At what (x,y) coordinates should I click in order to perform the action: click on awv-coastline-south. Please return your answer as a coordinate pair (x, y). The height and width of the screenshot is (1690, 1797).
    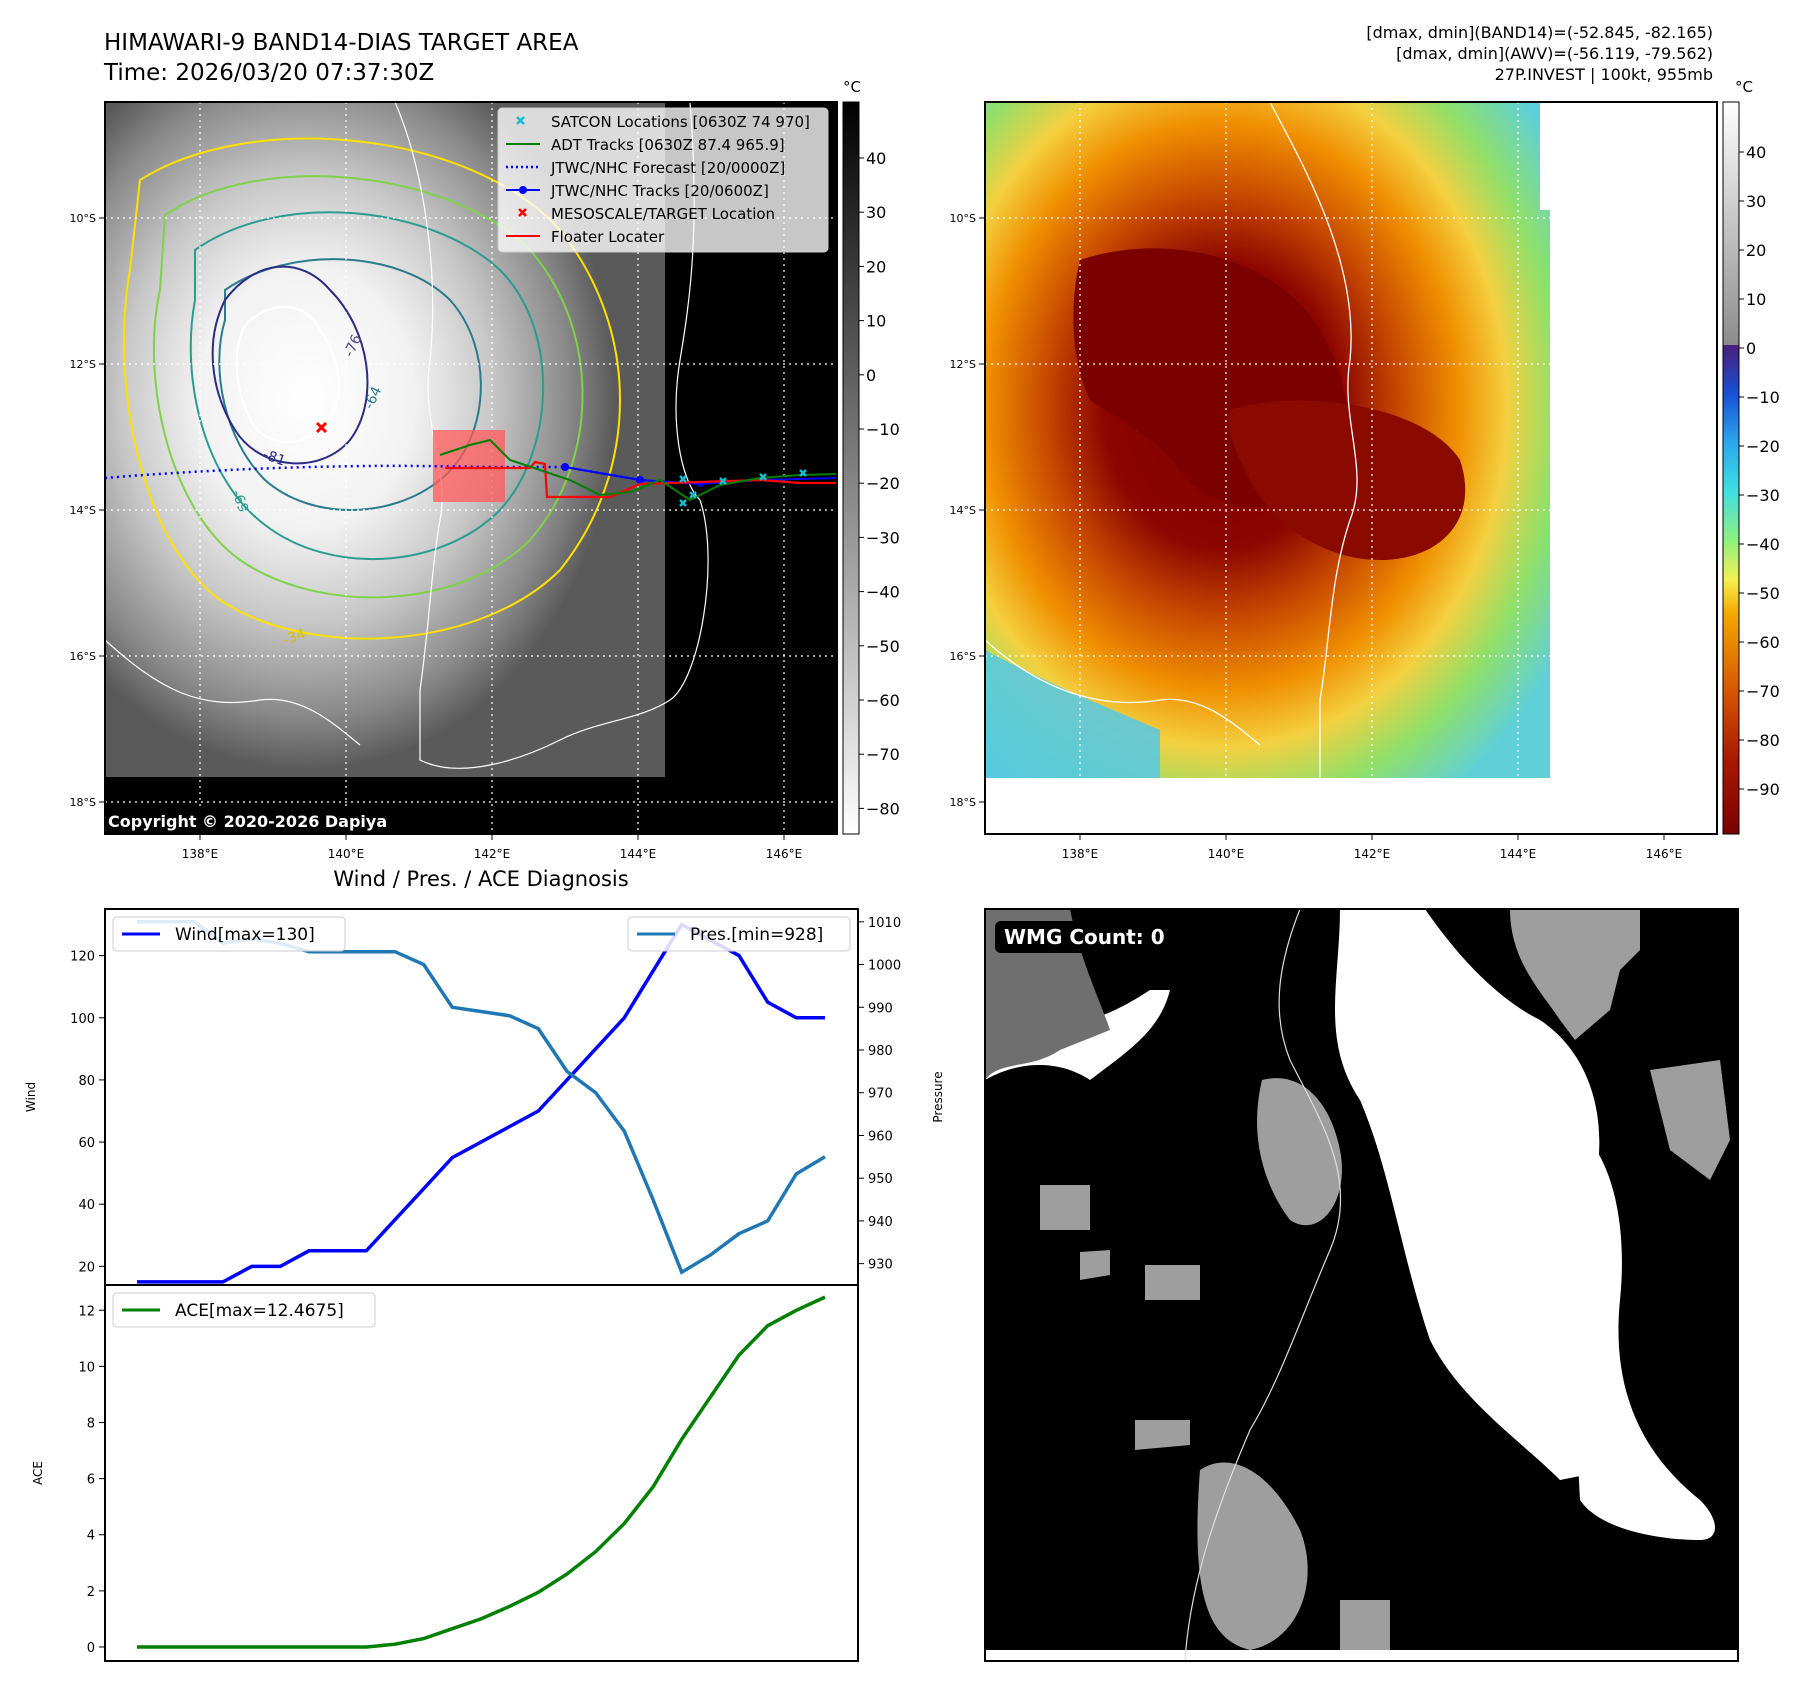
    Looking at the image, I should click on (1122, 692).